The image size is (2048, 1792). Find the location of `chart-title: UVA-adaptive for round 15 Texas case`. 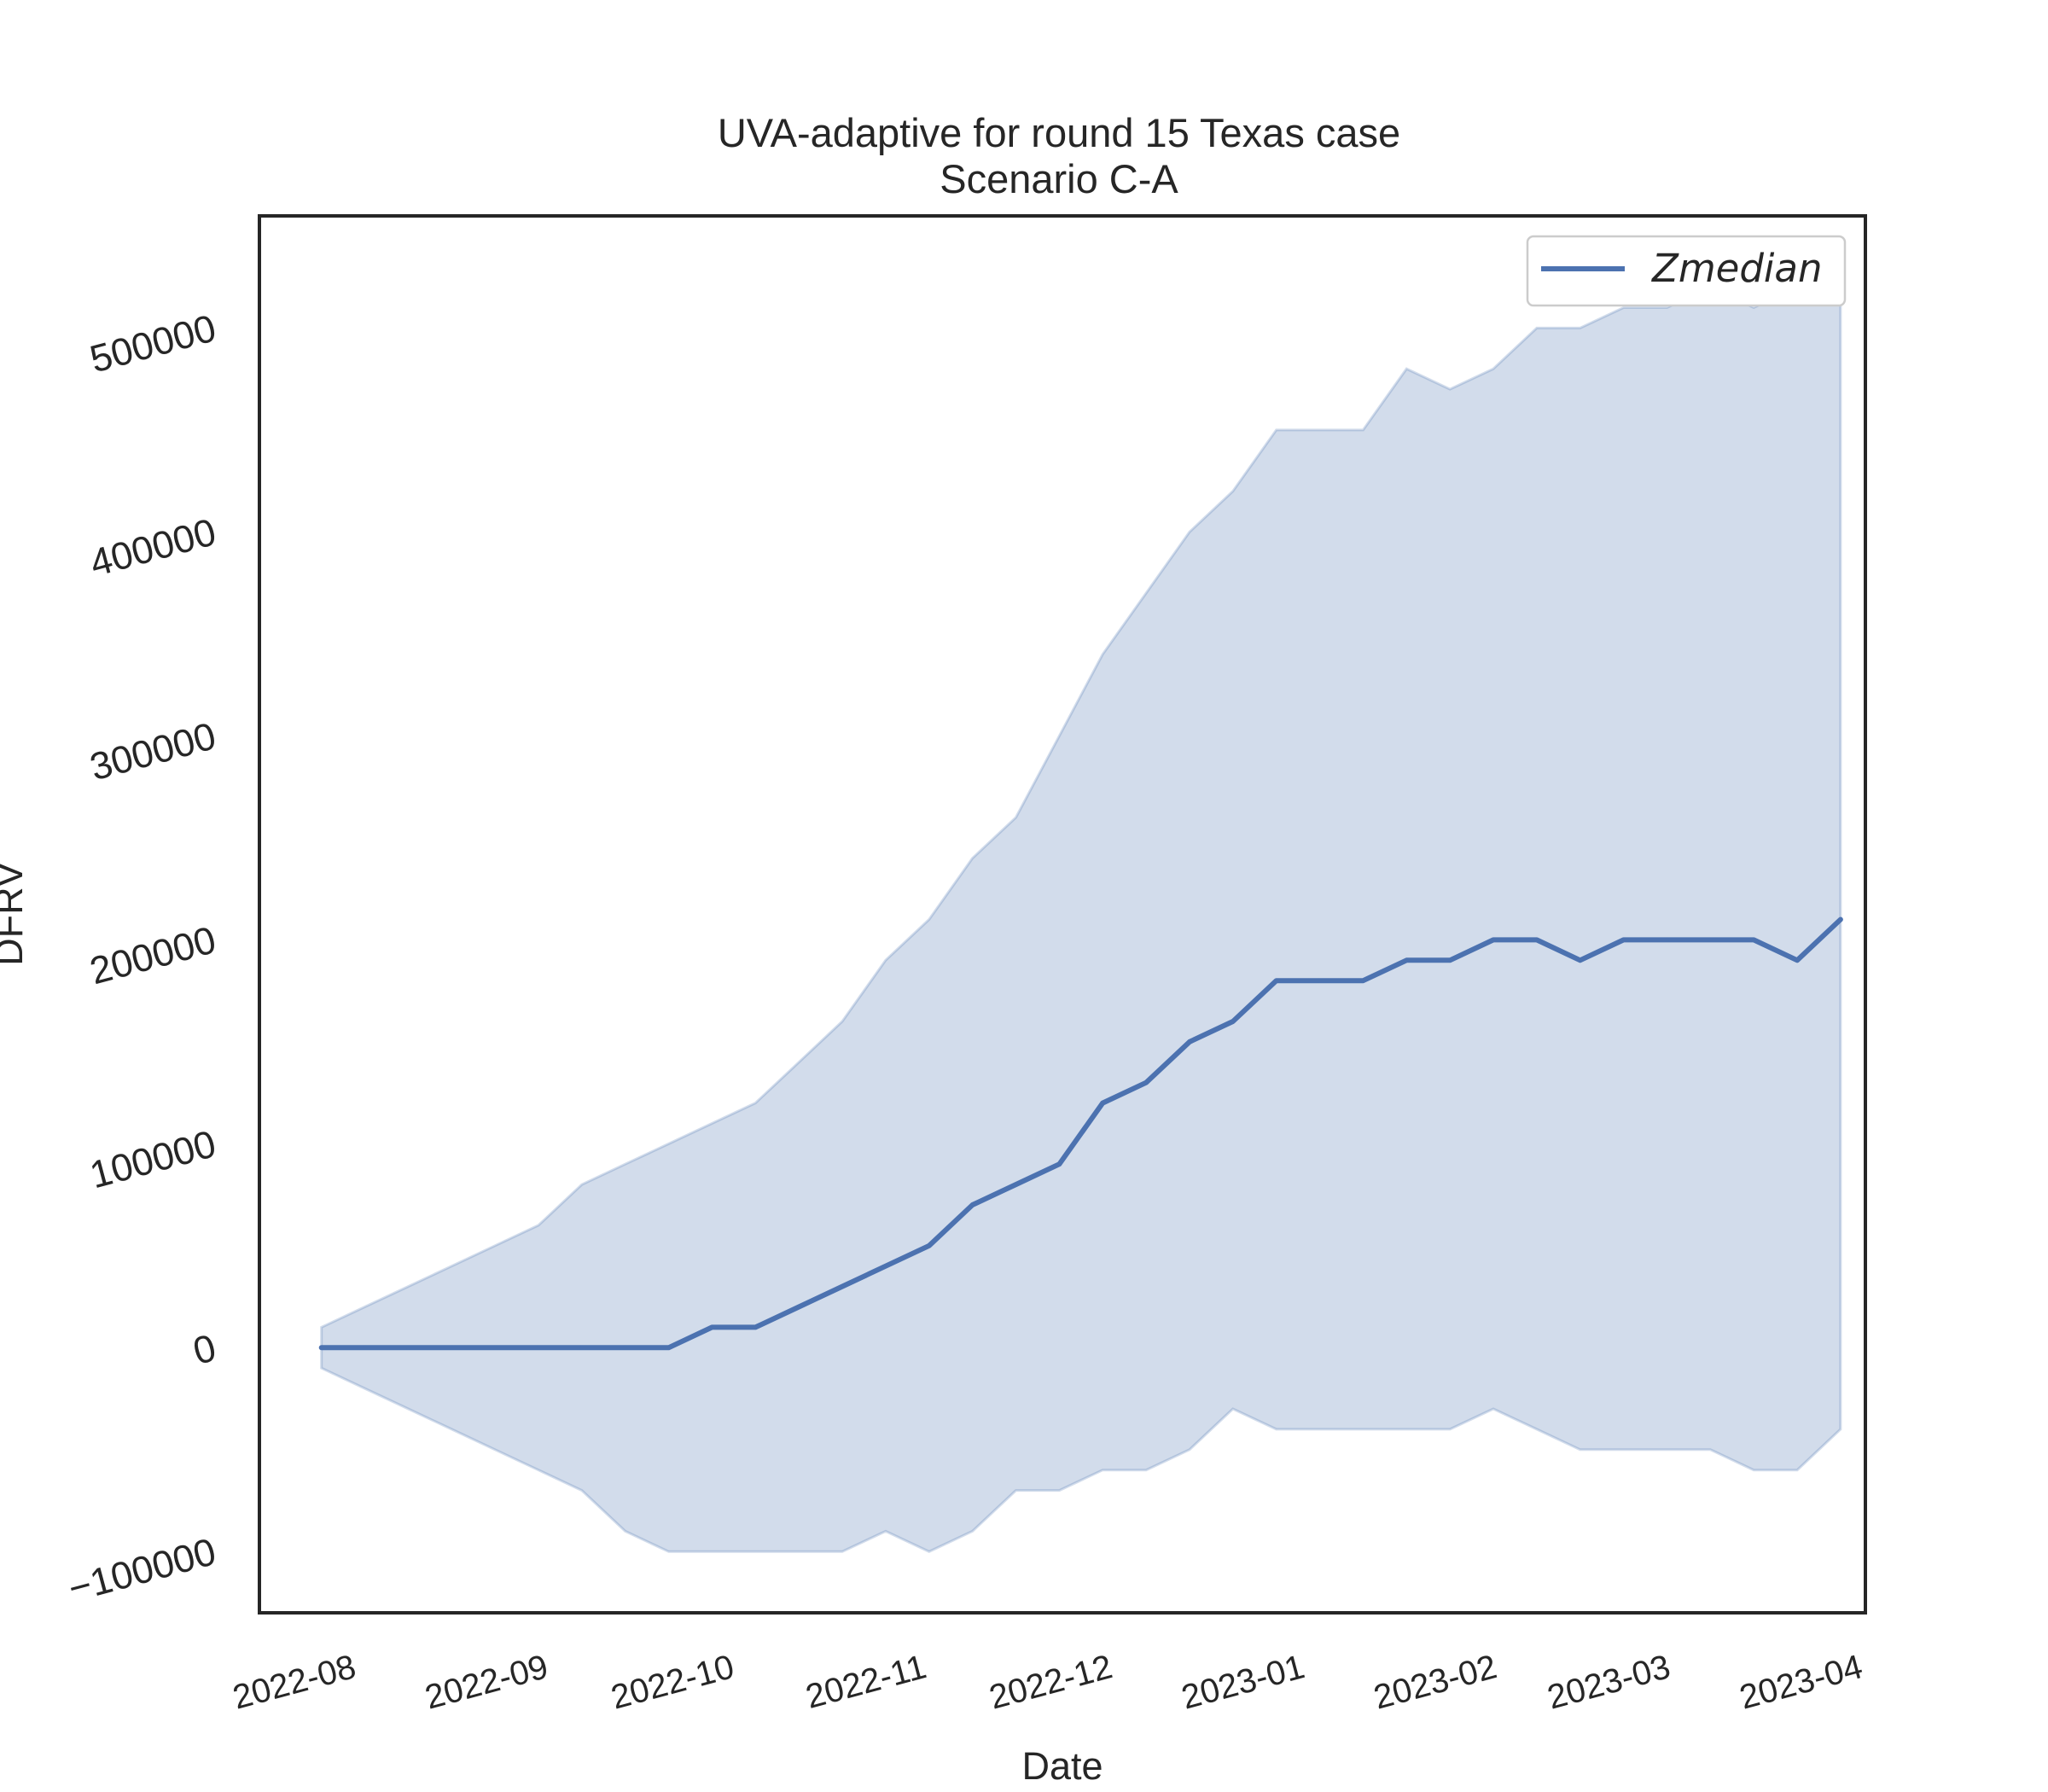

chart-title: UVA-adaptive for round 15 Texas case is located at coordinates (1059, 132).